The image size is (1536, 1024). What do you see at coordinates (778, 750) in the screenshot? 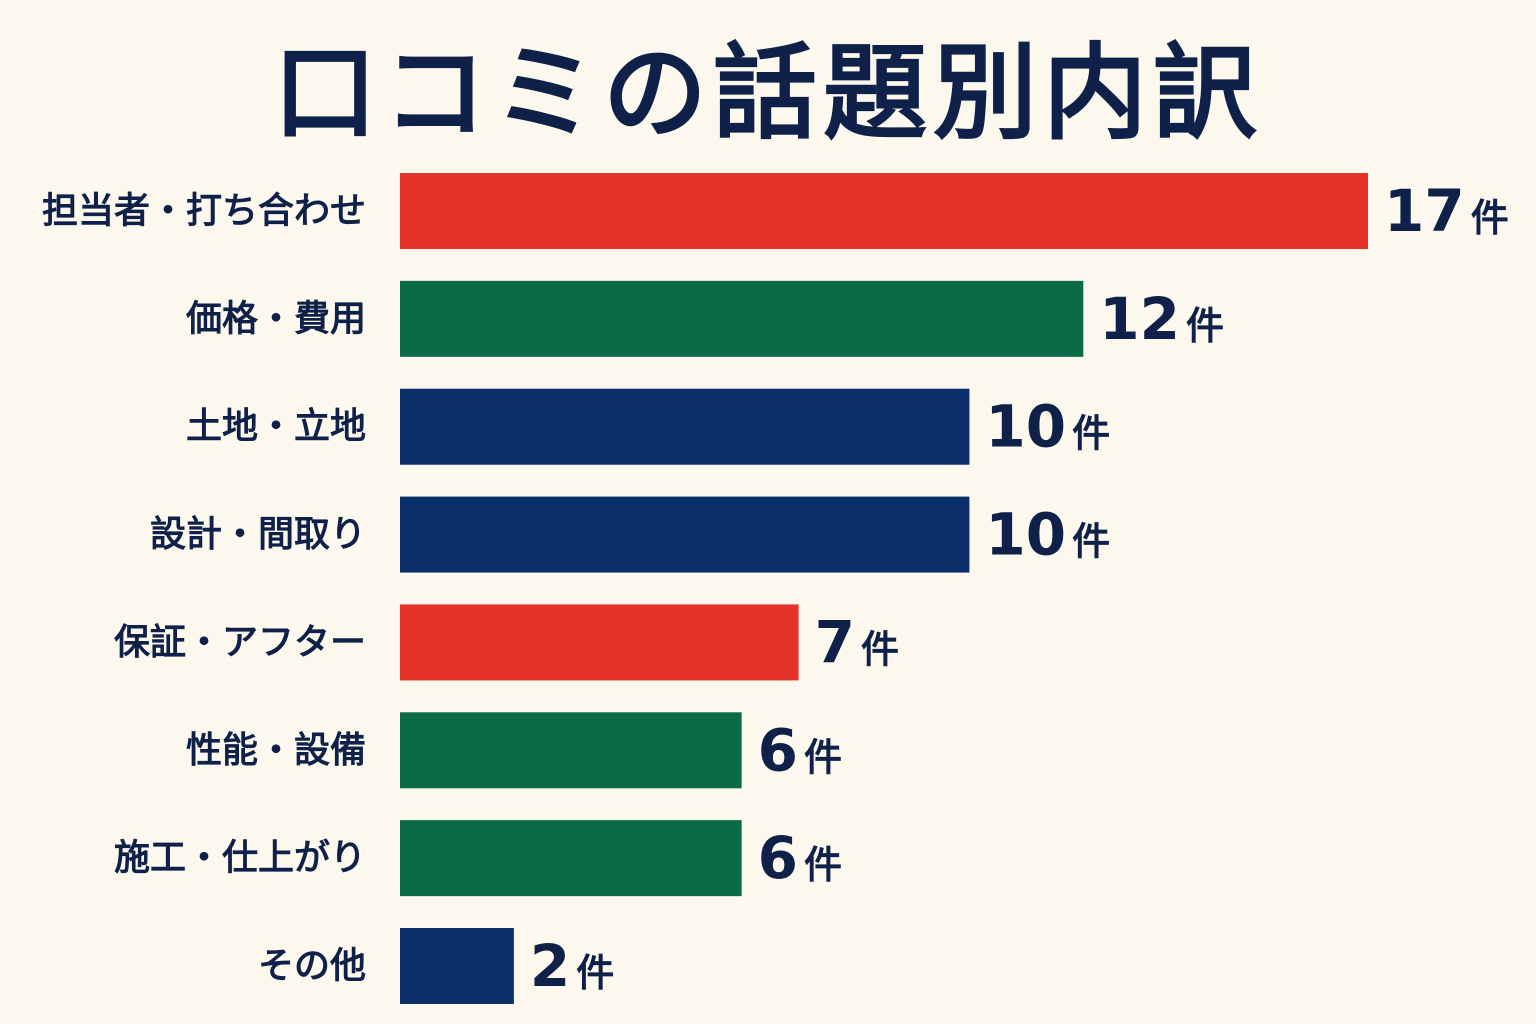
I see `value-number-5: 6` at bounding box center [778, 750].